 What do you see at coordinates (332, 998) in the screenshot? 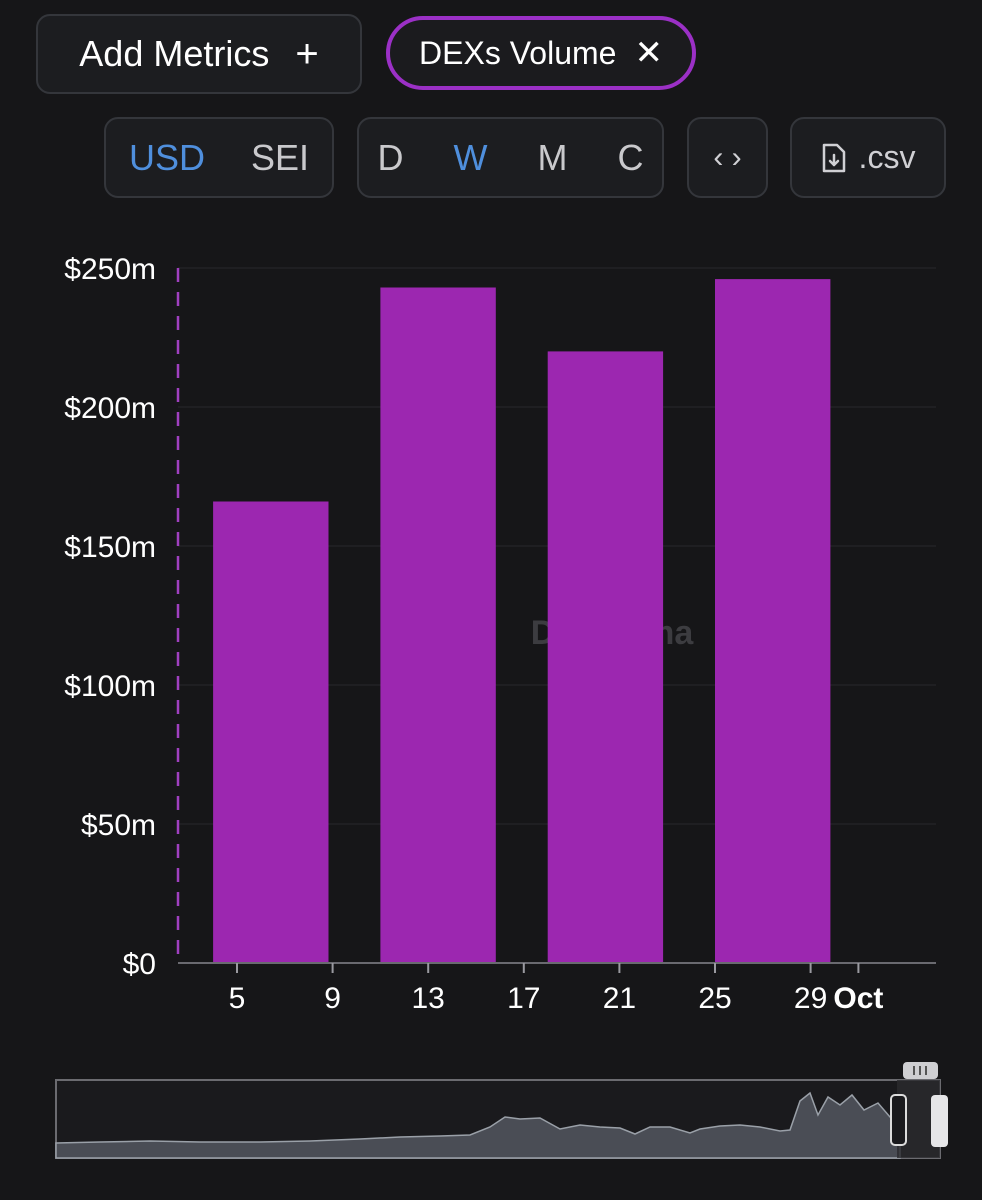
I see `x-tick-label: 9` at bounding box center [332, 998].